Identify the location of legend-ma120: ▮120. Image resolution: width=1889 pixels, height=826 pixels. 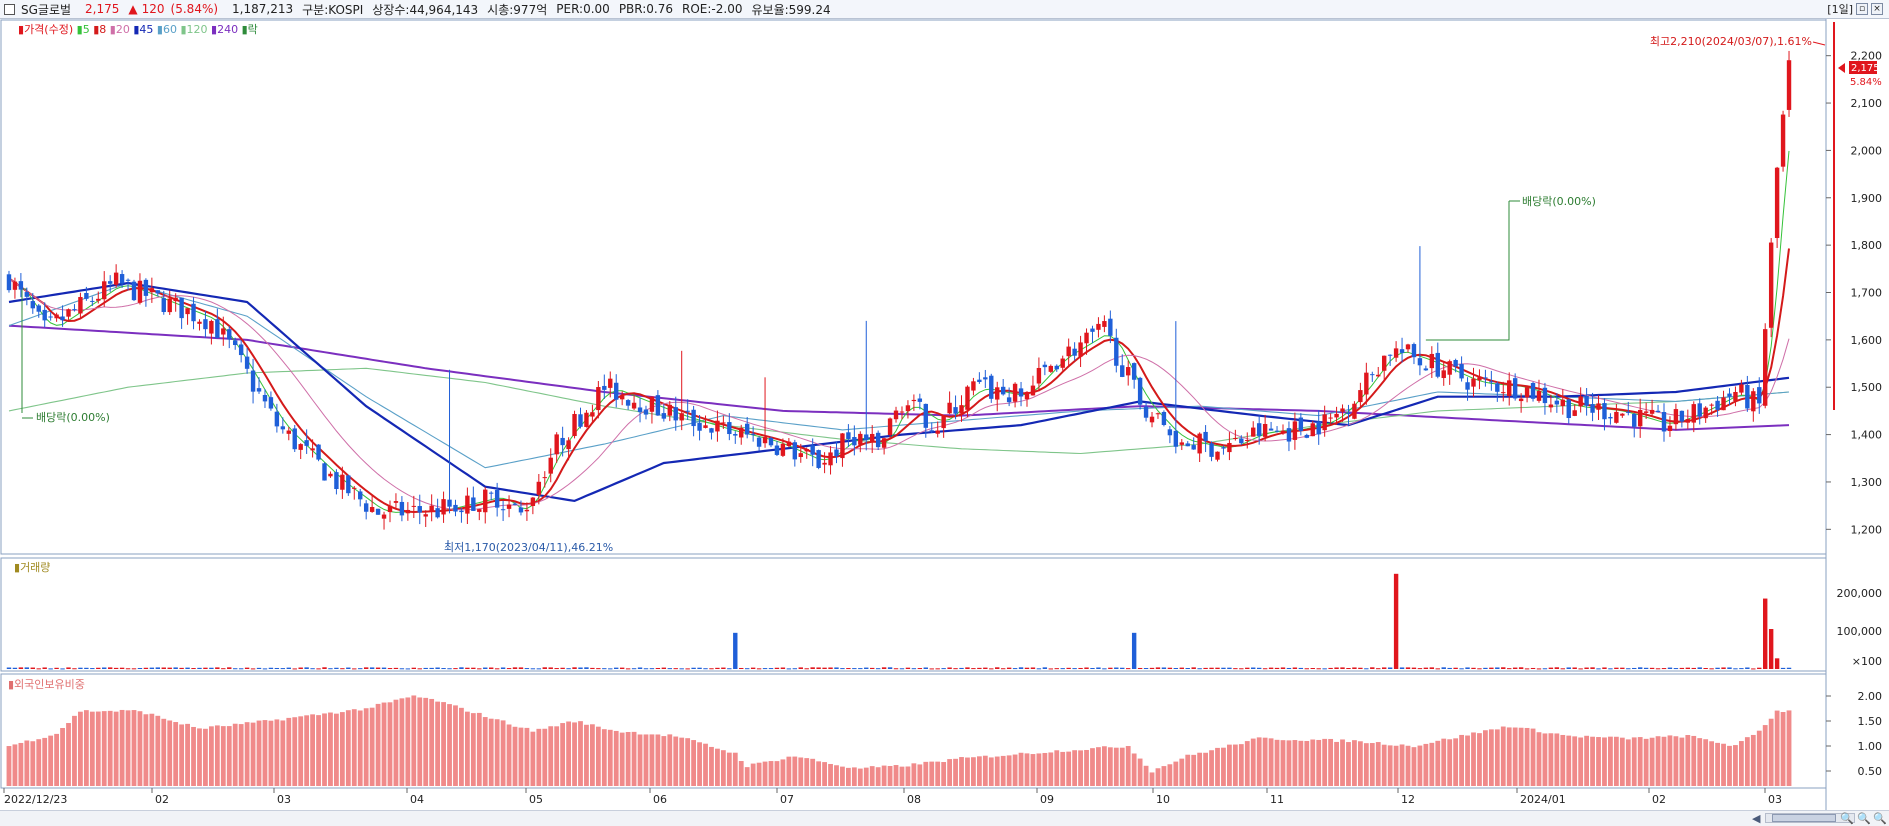
(194, 29).